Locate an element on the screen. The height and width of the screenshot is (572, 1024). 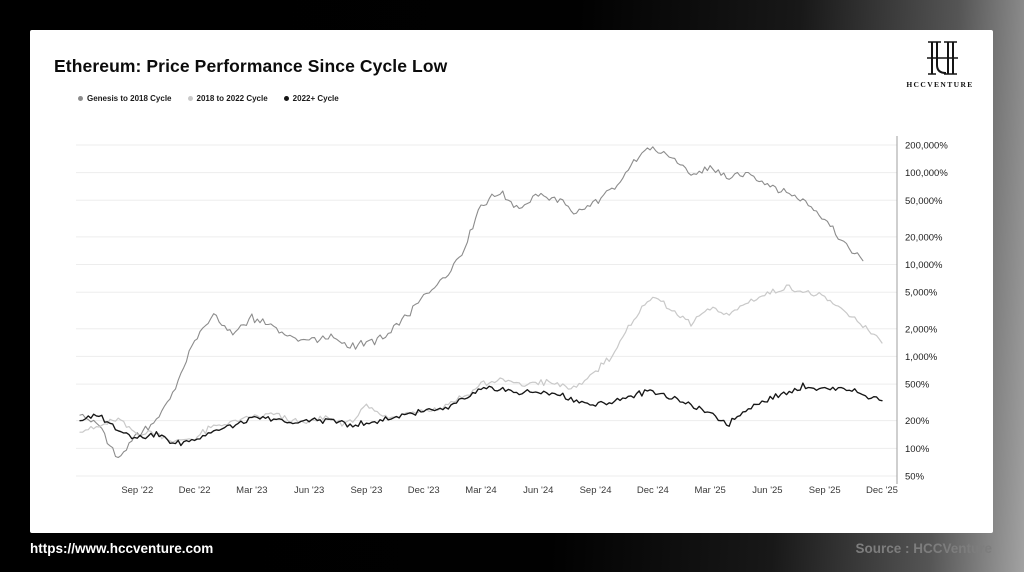
x-tick-label: Jun '24 is located at coordinates (538, 490).